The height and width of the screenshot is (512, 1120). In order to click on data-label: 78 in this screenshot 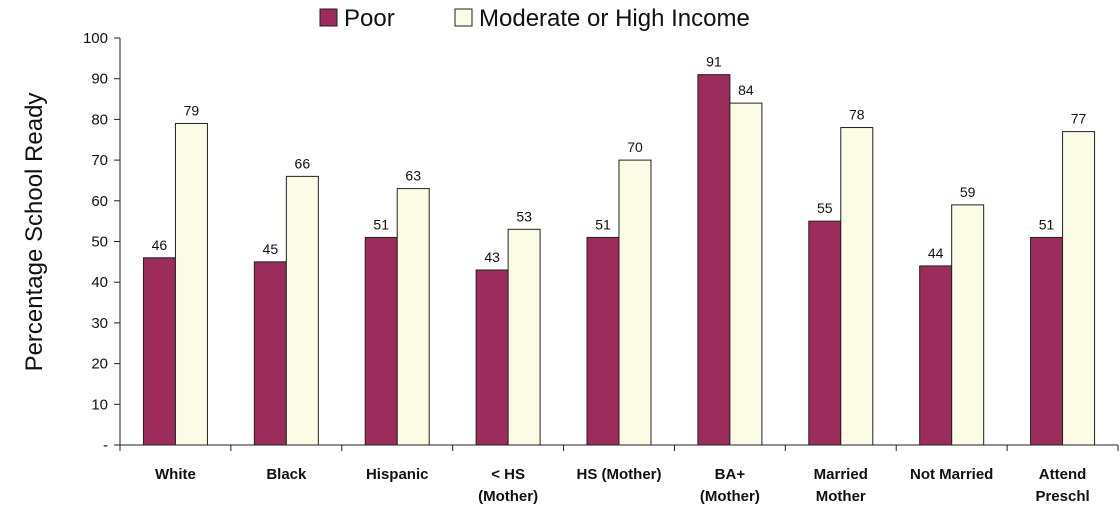, I will do `click(857, 115)`.